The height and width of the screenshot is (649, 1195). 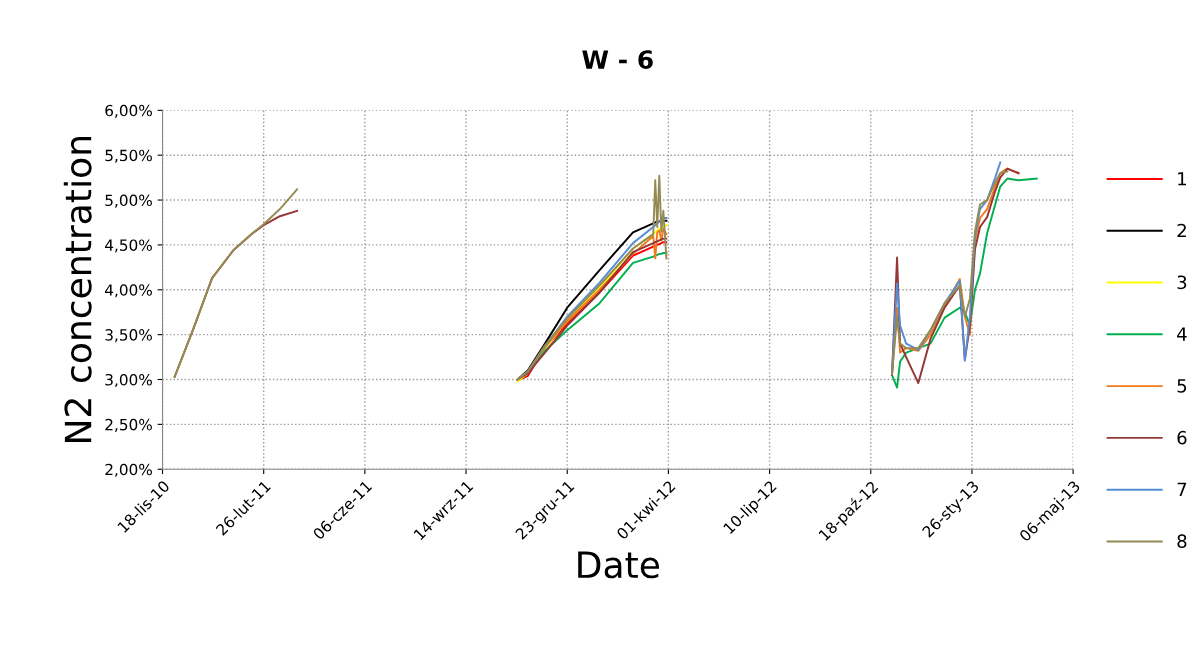 What do you see at coordinates (1182, 489) in the screenshot?
I see `legend-label: 7` at bounding box center [1182, 489].